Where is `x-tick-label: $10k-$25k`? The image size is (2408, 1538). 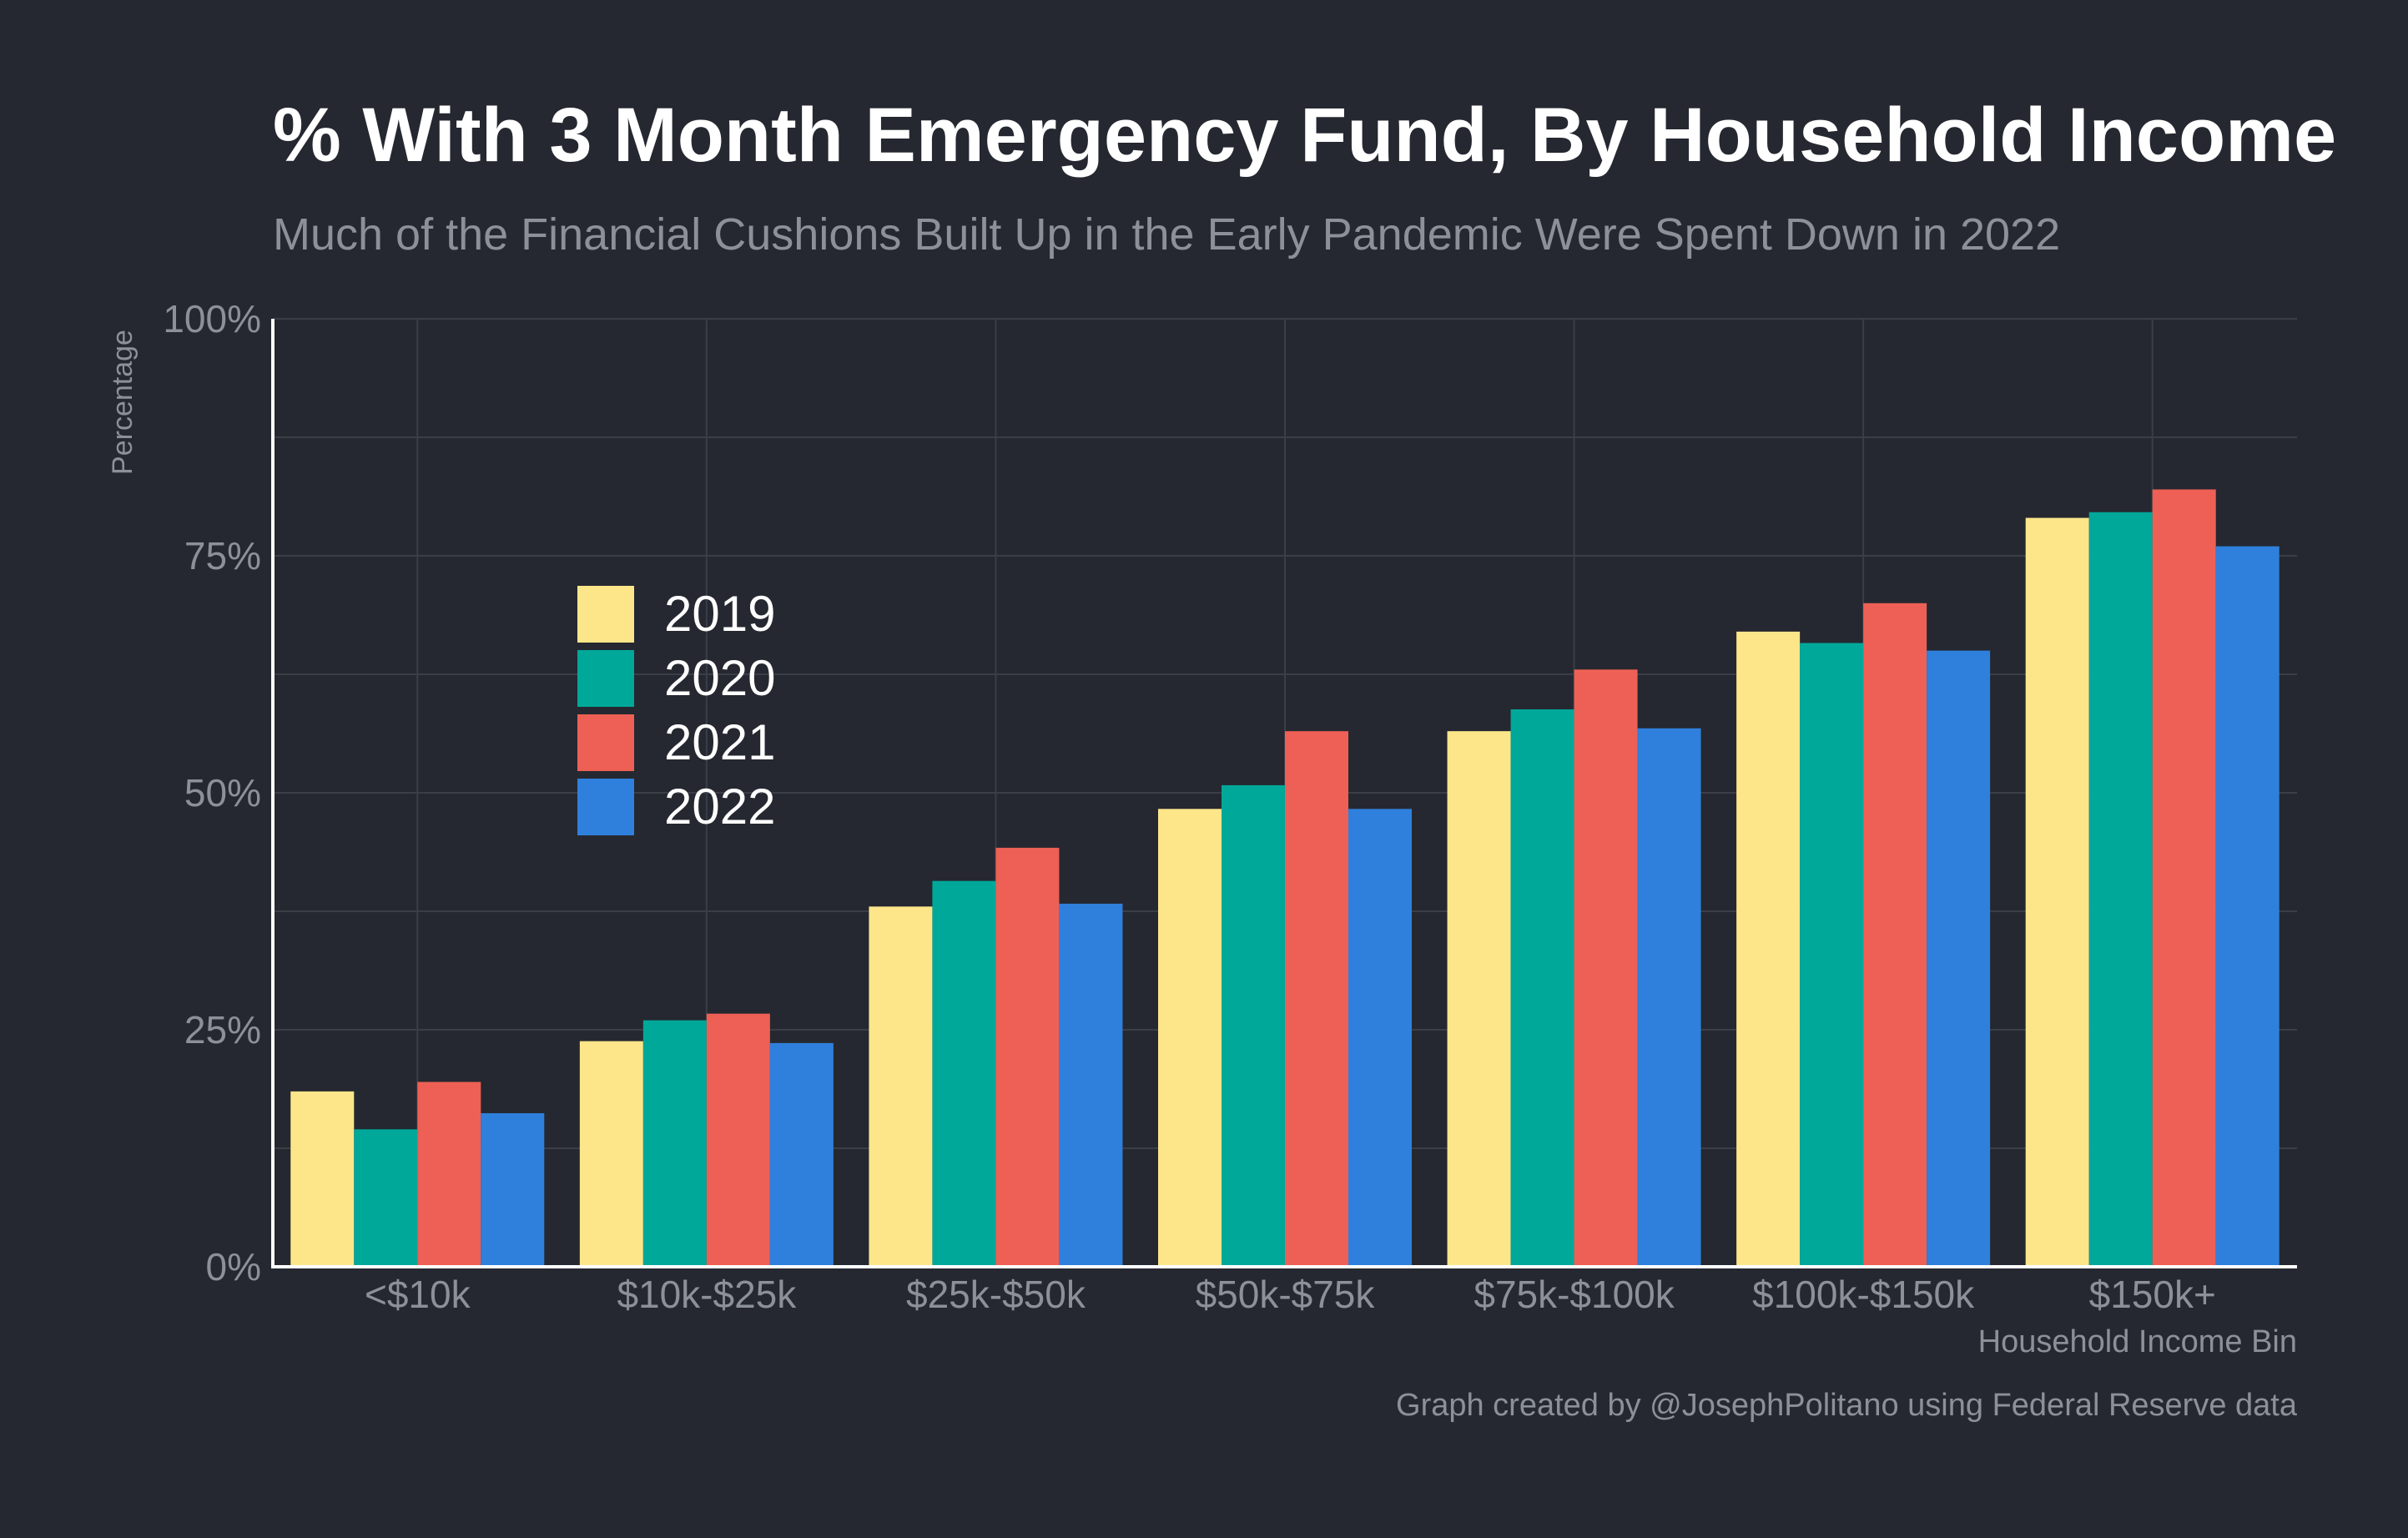
x-tick-label: $10k-$25k is located at coordinates (707, 1294).